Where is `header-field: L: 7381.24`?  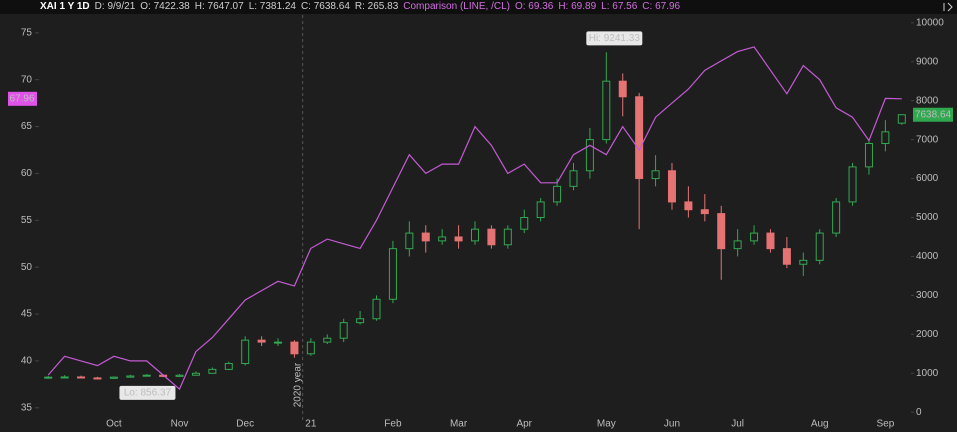
header-field: L: 7381.24 is located at coordinates (272, 6).